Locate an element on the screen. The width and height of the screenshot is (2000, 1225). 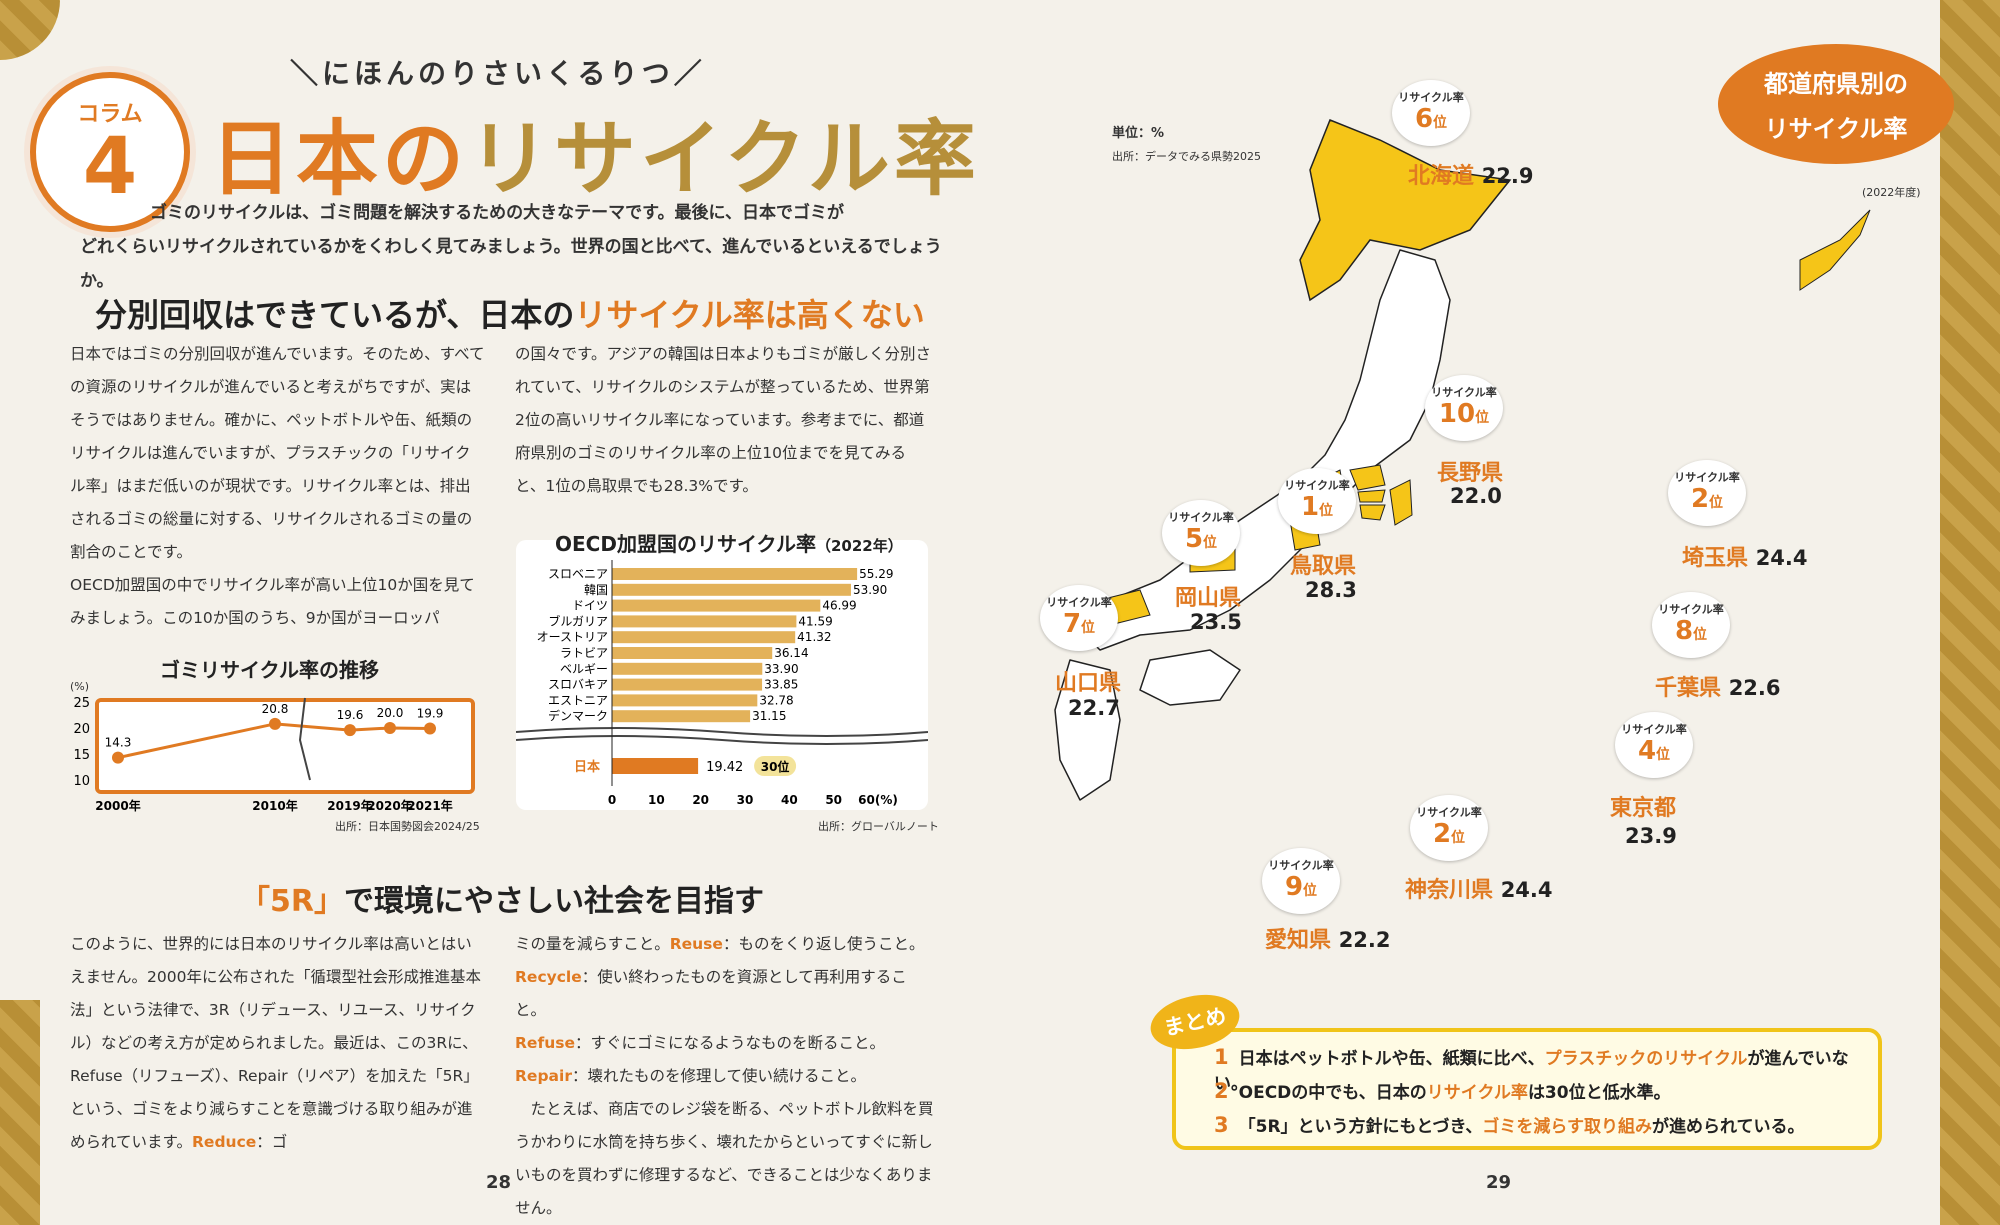
rank-callout-chiba: リサイクル率 8位 is located at coordinates (1691, 625).